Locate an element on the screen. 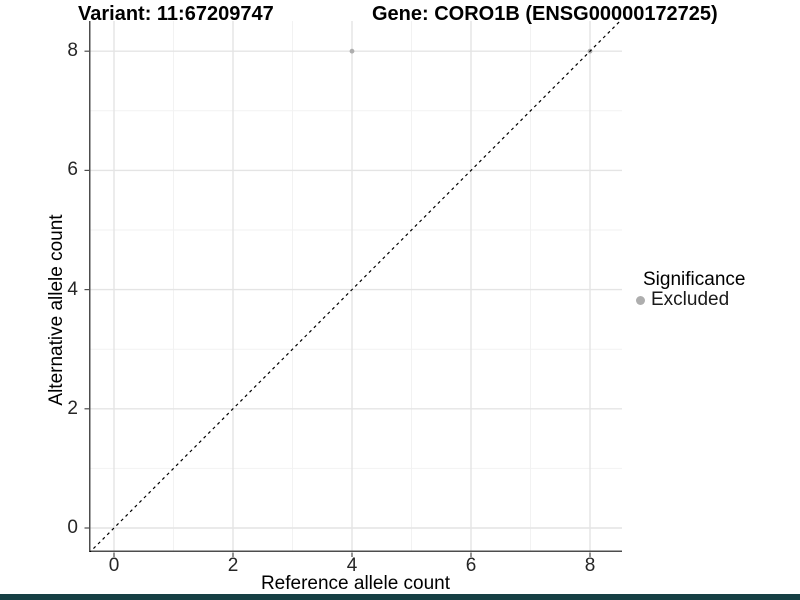  x-axis-title: Reference allele count is located at coordinates (355, 583).